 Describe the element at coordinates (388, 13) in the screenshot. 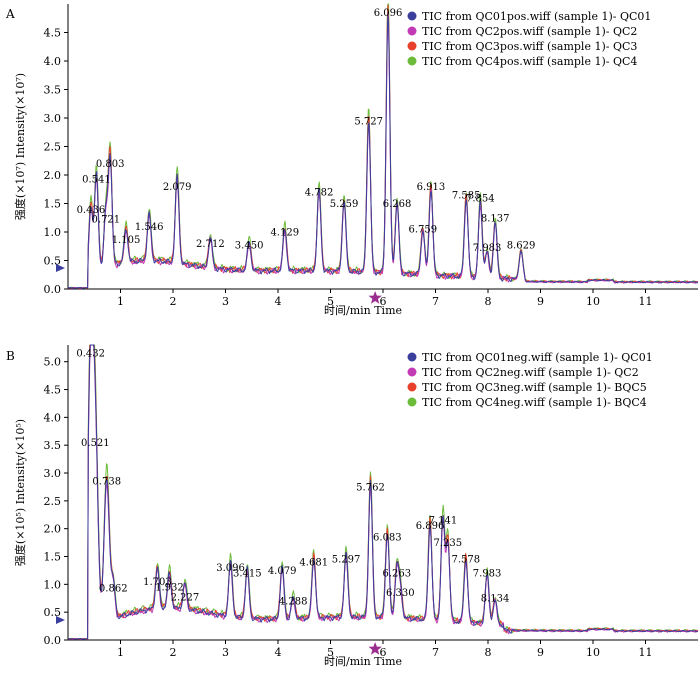

I see `peak-label: 6.096` at that location.